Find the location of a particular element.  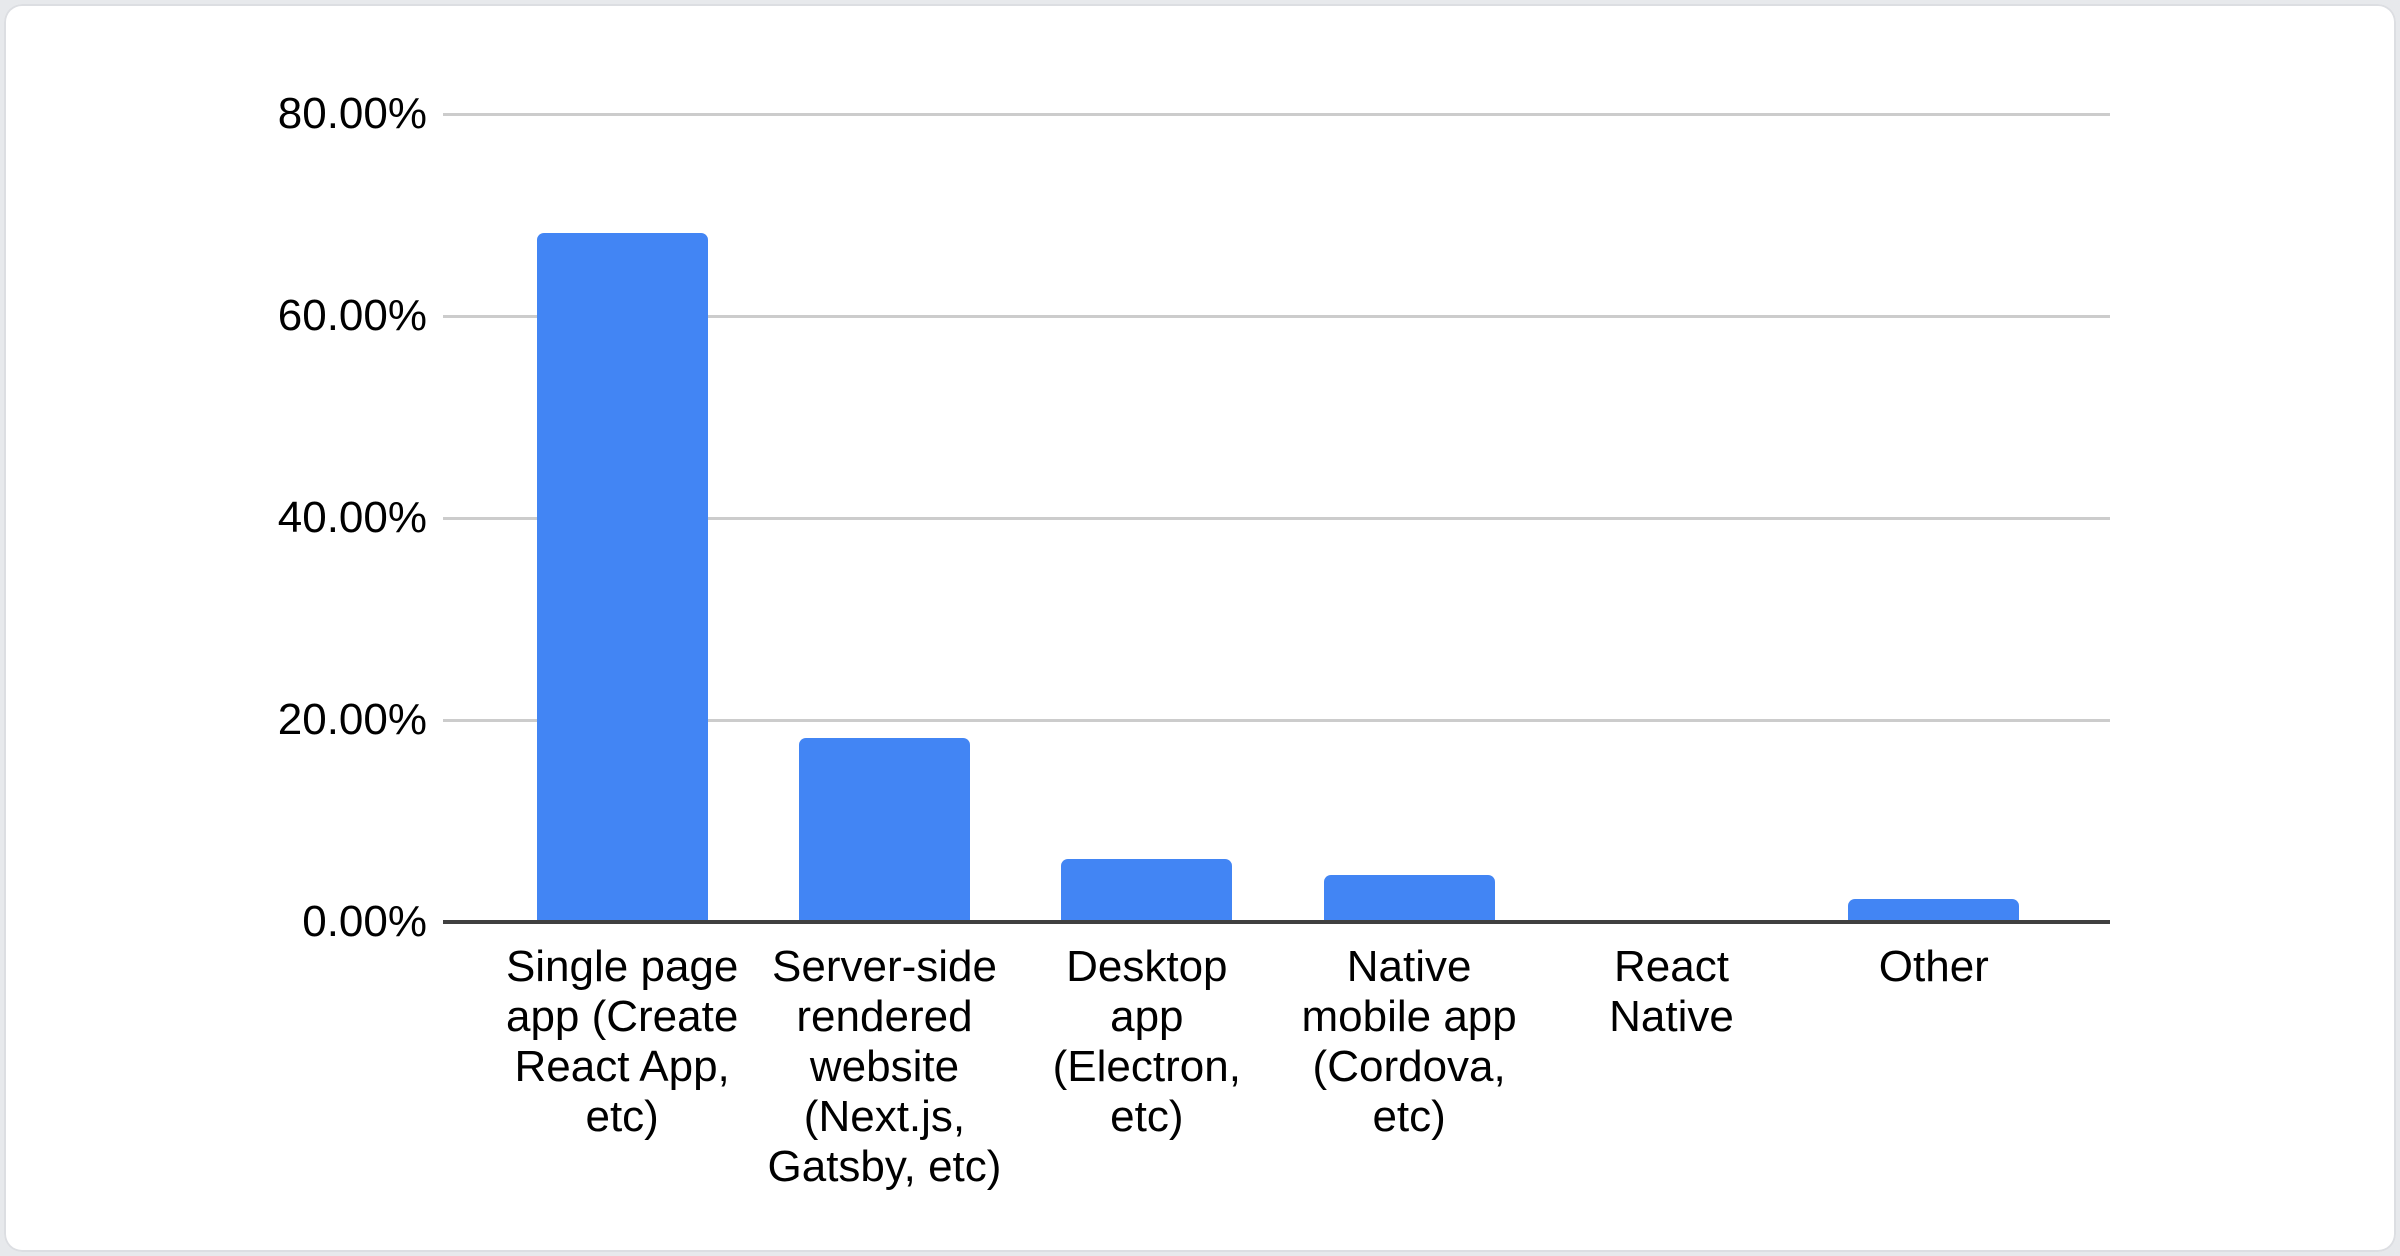

x-category-cell: Single page app (Create React App, etc) is located at coordinates (622, 1067).